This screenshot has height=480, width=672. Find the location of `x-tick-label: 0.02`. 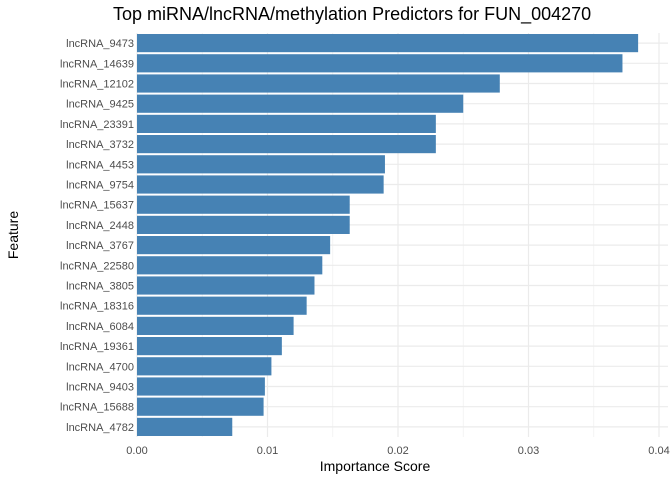

x-tick-label: 0.02 is located at coordinates (397, 451).